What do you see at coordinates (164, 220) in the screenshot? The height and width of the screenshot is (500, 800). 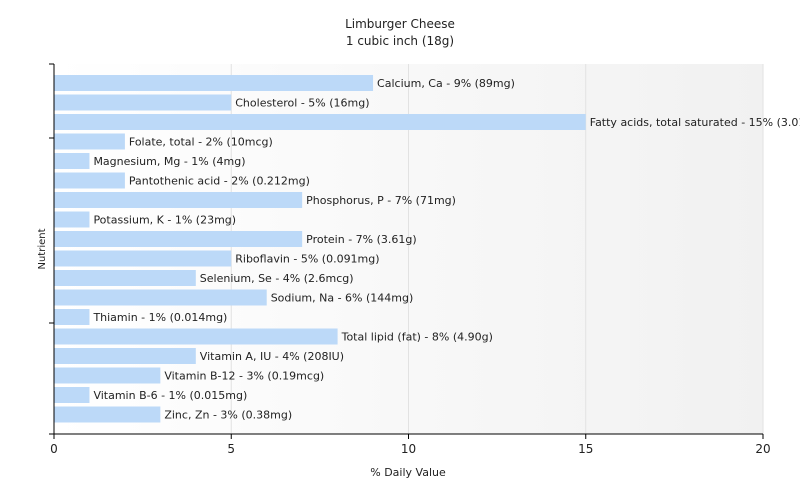 I see `bar-label: Potassium, K - 1% (23mg)` at bounding box center [164, 220].